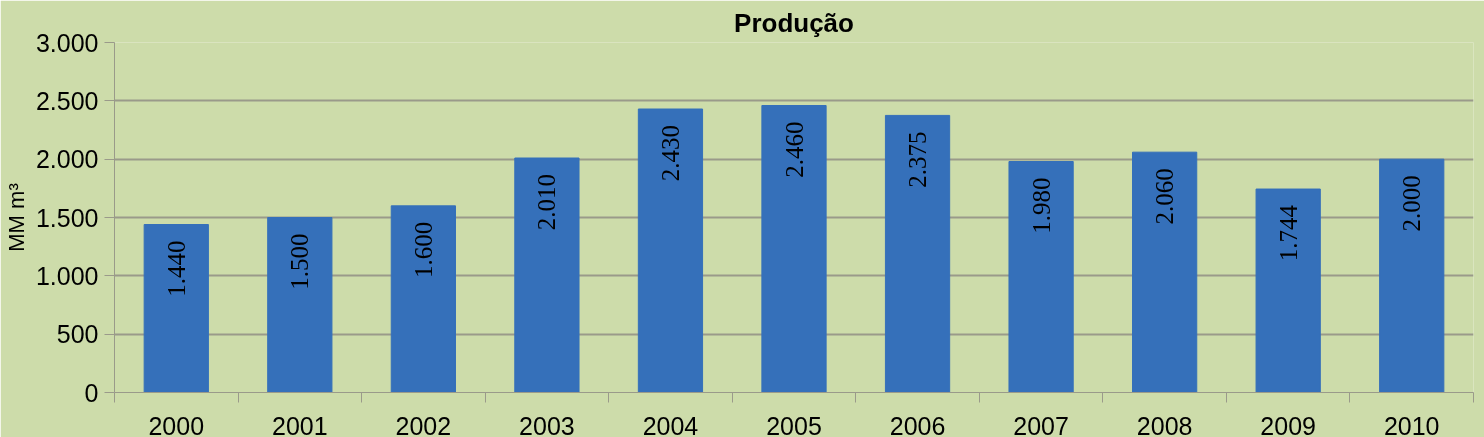  Describe the element at coordinates (1412, 203) in the screenshot. I see `data-label: 2.000` at that location.